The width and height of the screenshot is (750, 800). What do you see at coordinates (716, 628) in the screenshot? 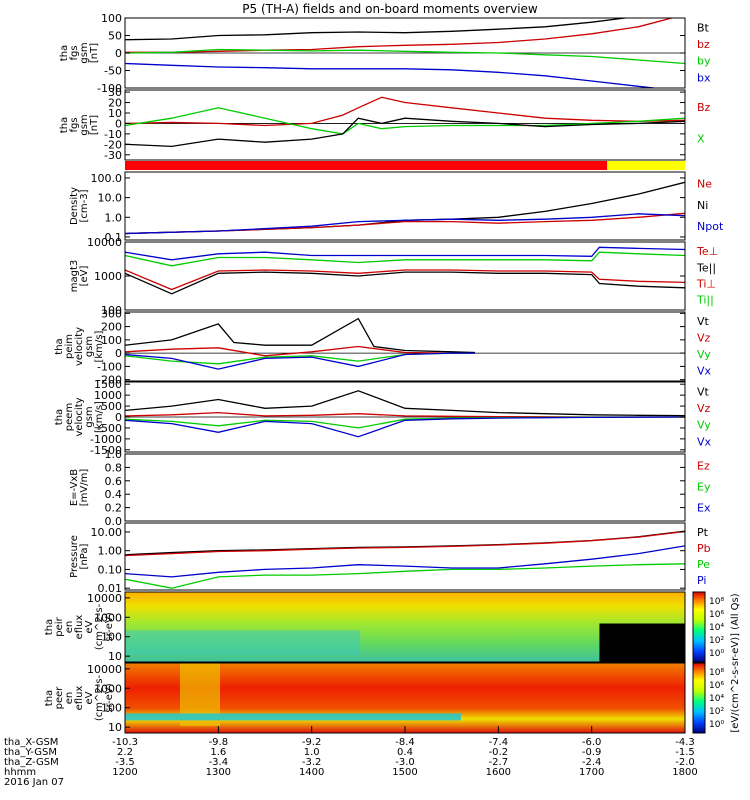
I see `colorbar-tick-label: 10⁴` at bounding box center [716, 628].